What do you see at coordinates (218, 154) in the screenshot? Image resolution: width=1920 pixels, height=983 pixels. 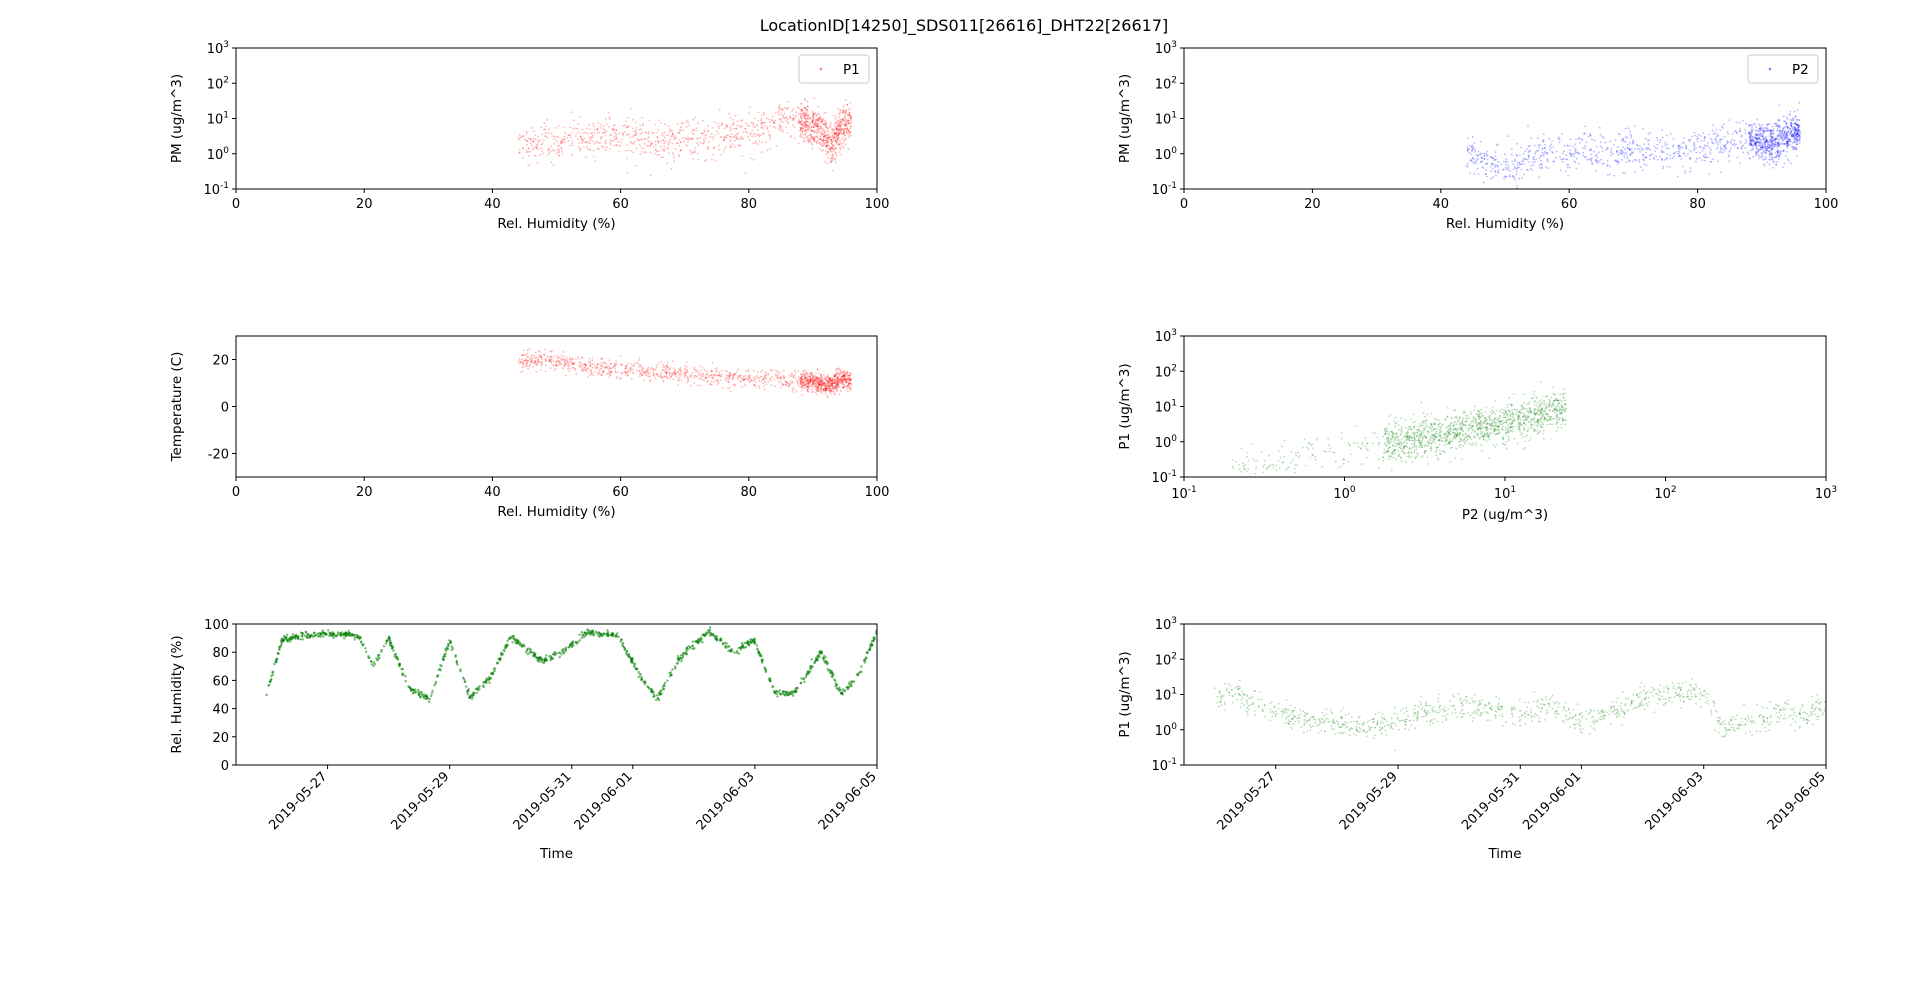 I see `tick-label: 100` at bounding box center [218, 154].